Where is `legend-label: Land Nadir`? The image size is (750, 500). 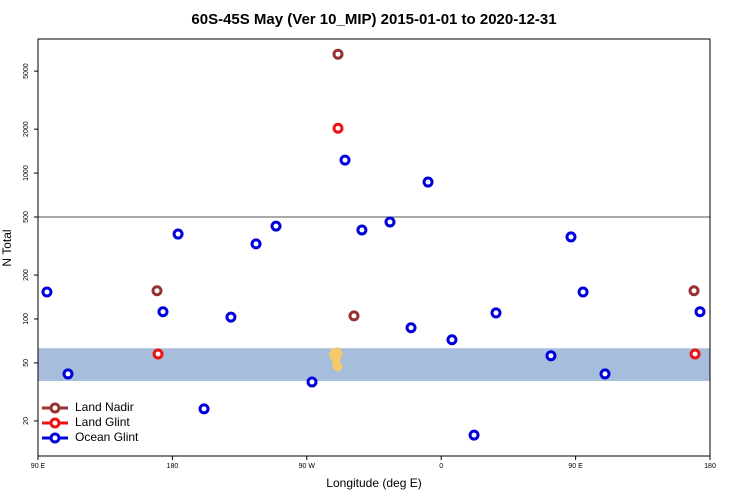 legend-label: Land Nadir is located at coordinates (104, 407).